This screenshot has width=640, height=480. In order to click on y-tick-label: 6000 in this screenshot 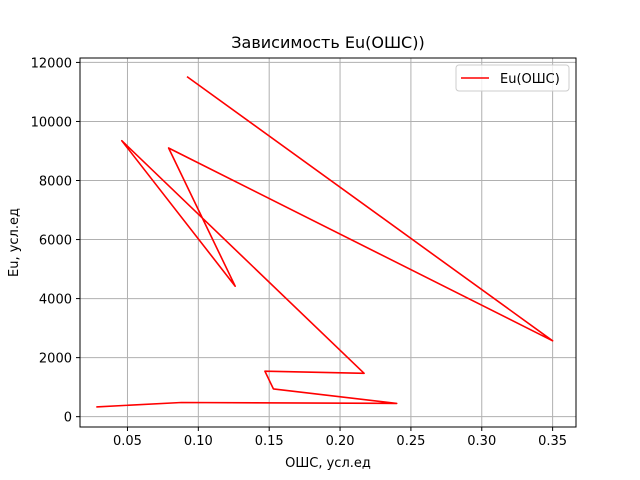, I will do `click(55, 241)`.